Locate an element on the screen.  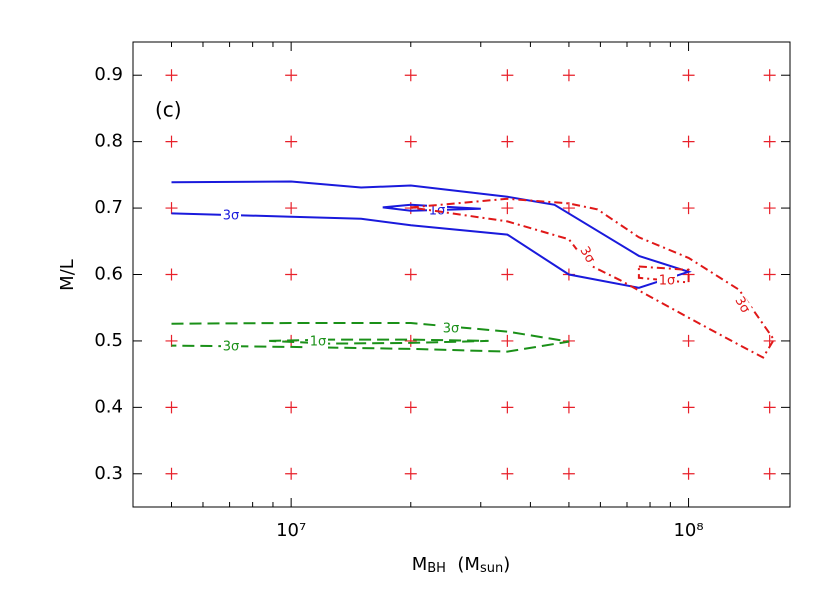
y-tick-label: 0.3 is located at coordinates (108, 473).